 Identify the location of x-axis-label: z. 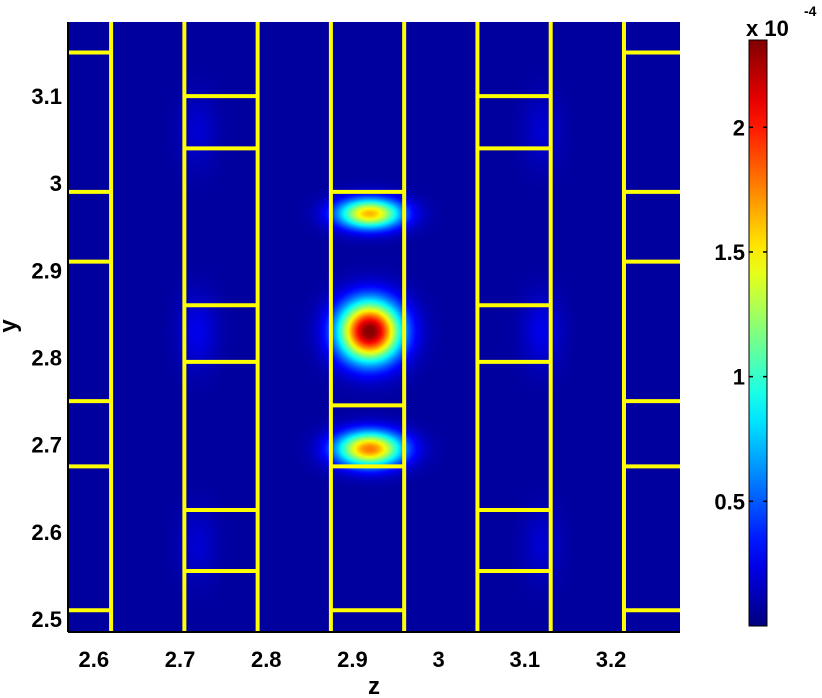
(374, 685).